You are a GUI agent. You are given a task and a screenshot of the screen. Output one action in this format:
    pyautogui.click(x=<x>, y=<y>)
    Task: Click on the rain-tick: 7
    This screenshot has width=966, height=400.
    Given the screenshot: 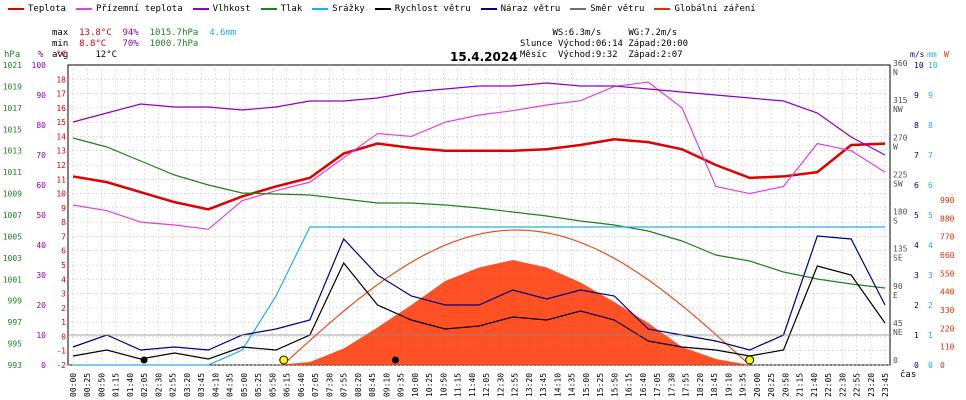 What is the action you would take?
    pyautogui.click(x=930, y=155)
    